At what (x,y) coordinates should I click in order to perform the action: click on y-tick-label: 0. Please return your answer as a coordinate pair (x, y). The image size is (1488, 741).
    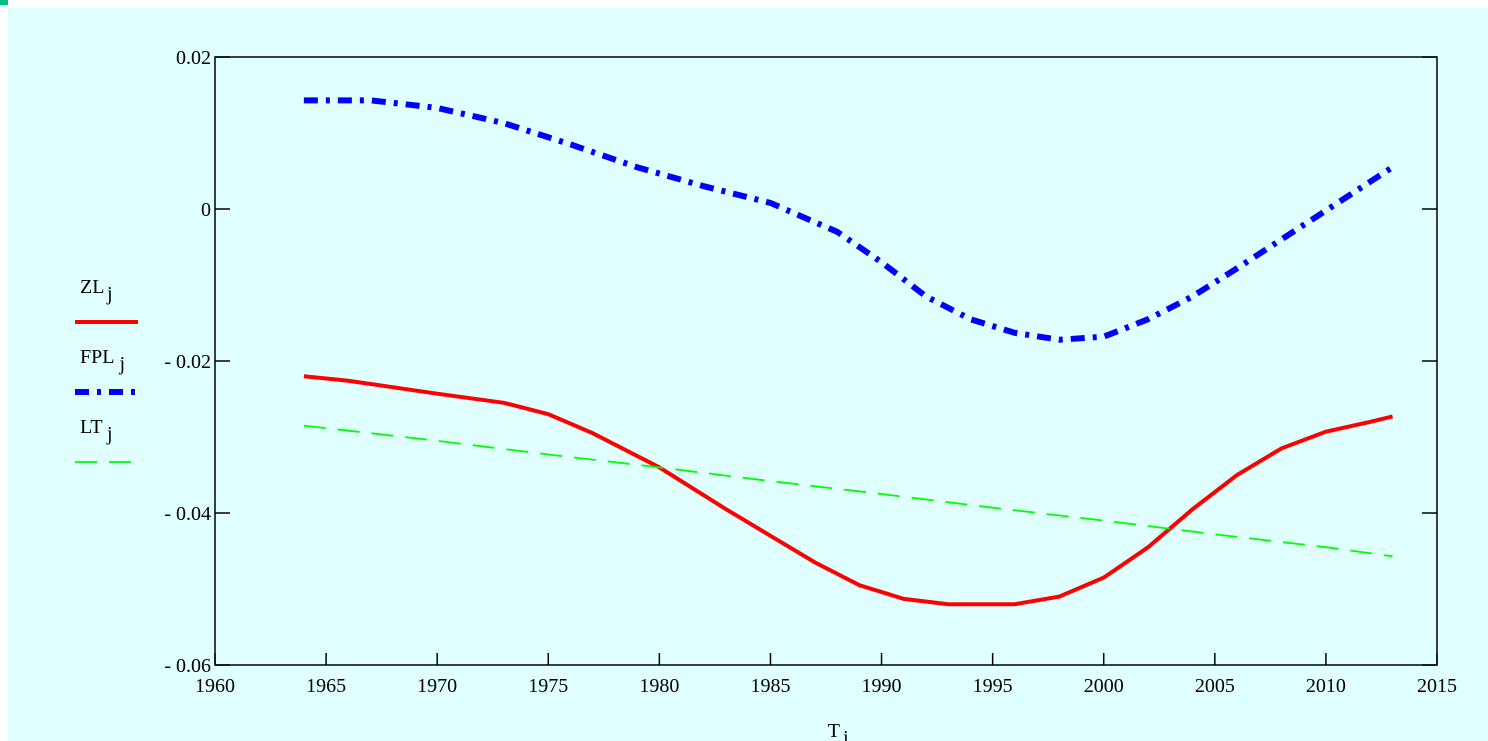
    Looking at the image, I should click on (206, 210).